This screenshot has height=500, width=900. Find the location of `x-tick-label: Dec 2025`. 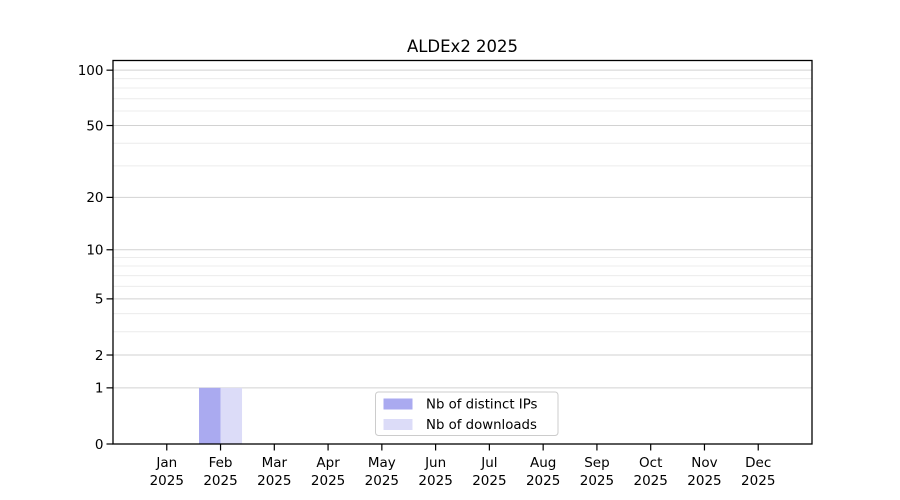

x-tick-label: Dec 2025 is located at coordinates (758, 472).